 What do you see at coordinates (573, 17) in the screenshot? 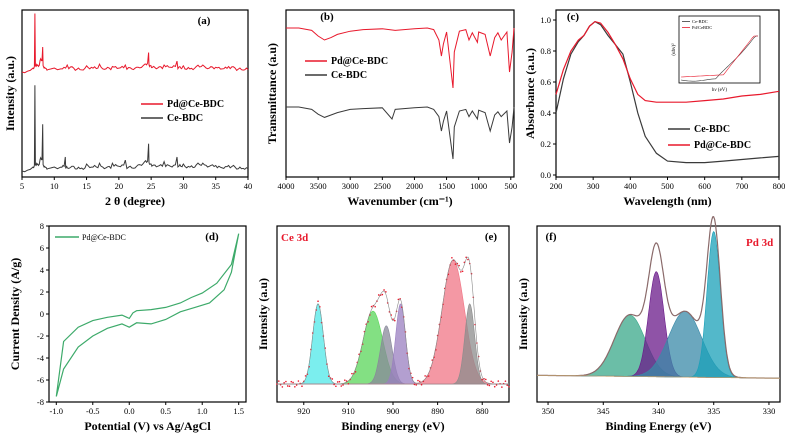
I see `uvvis-panel-label: (c)` at bounding box center [573, 17].